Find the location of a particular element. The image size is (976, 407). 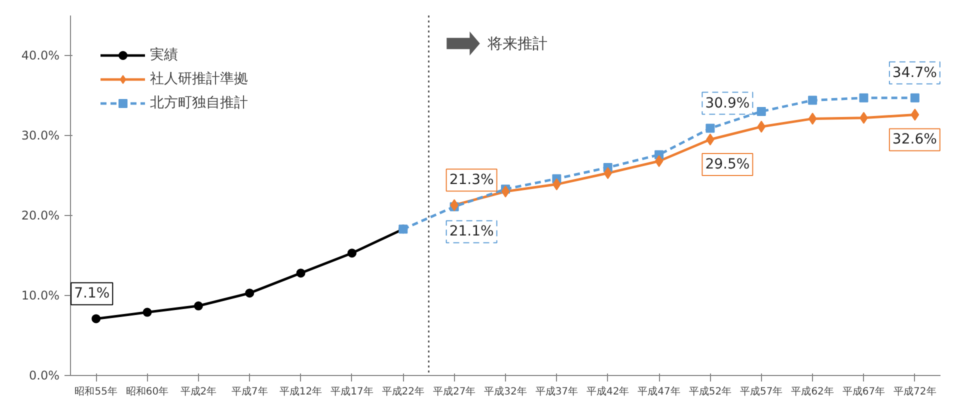

x-tick-label: 平成32年 is located at coordinates (505, 392).